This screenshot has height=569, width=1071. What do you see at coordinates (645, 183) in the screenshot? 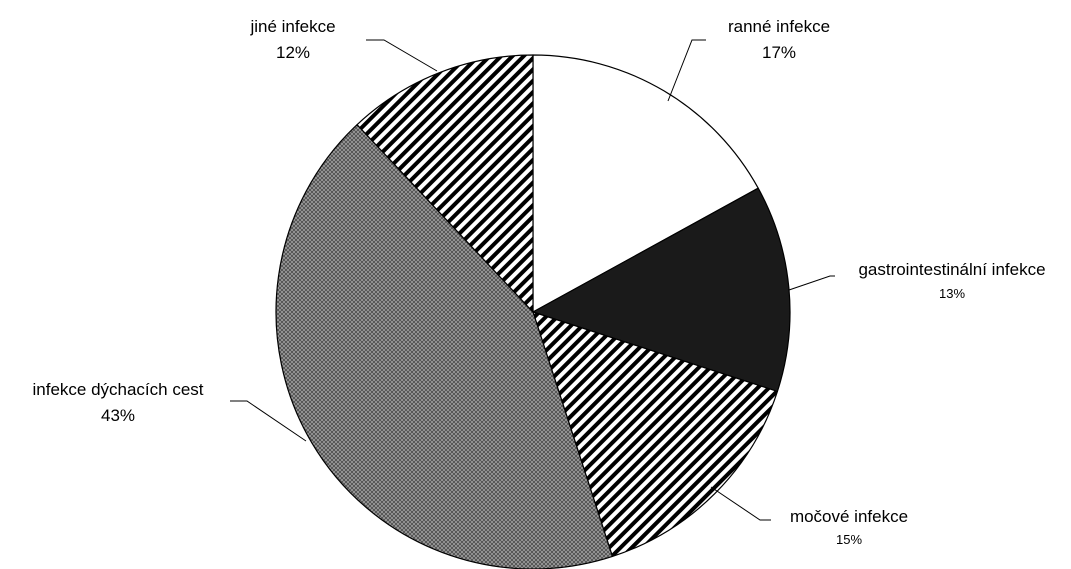
I see `pie-slice-ranne-infekce` at bounding box center [645, 183].